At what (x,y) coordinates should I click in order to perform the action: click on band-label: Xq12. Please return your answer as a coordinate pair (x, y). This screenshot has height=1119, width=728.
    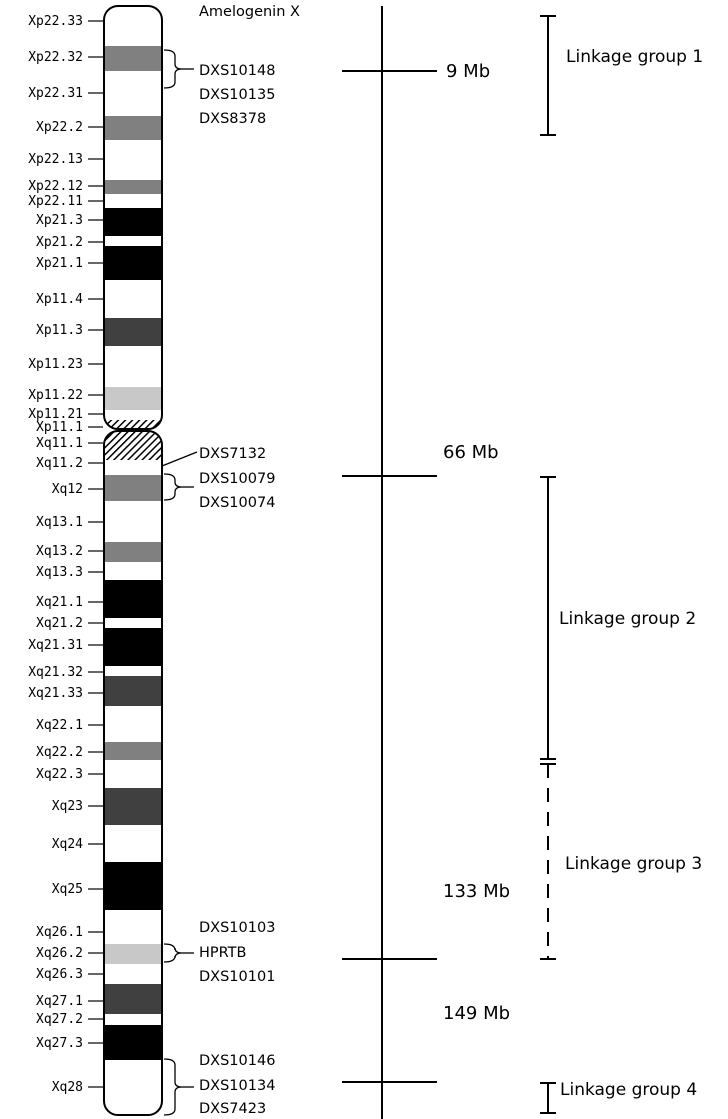
    Looking at the image, I should click on (67, 489).